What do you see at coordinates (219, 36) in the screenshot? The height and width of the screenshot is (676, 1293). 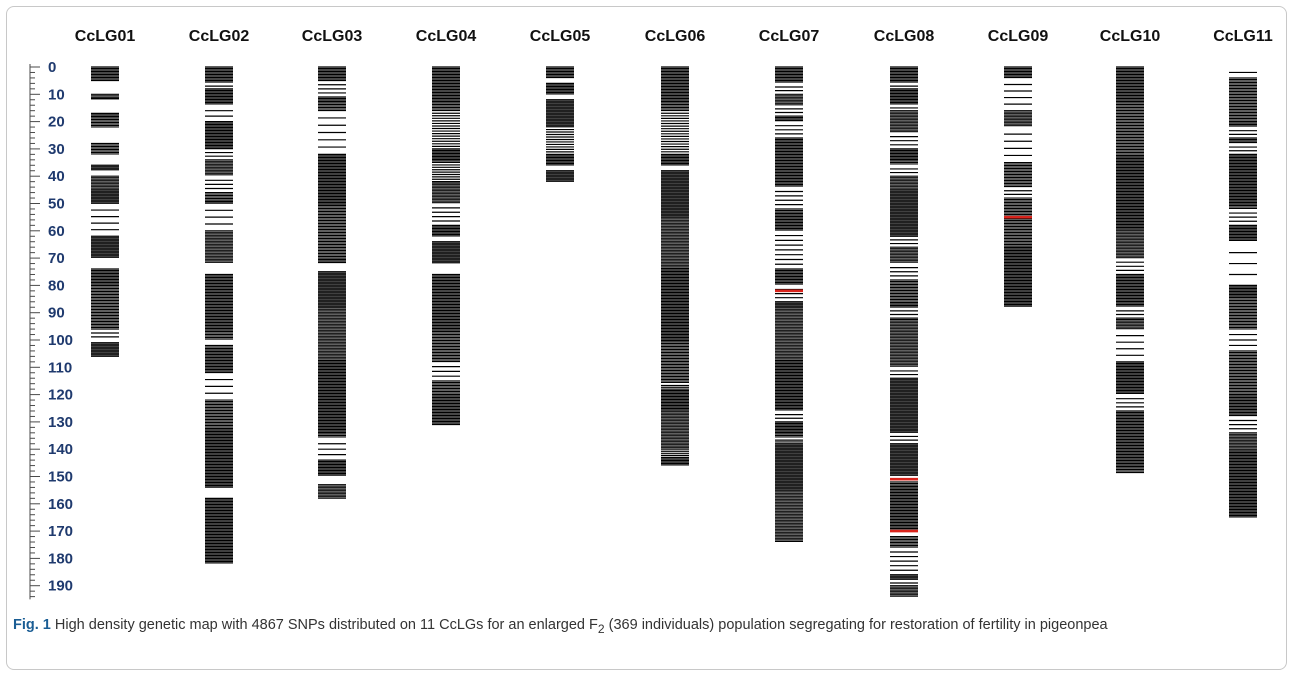 I see `linkage-group-label: CcLG02` at bounding box center [219, 36].